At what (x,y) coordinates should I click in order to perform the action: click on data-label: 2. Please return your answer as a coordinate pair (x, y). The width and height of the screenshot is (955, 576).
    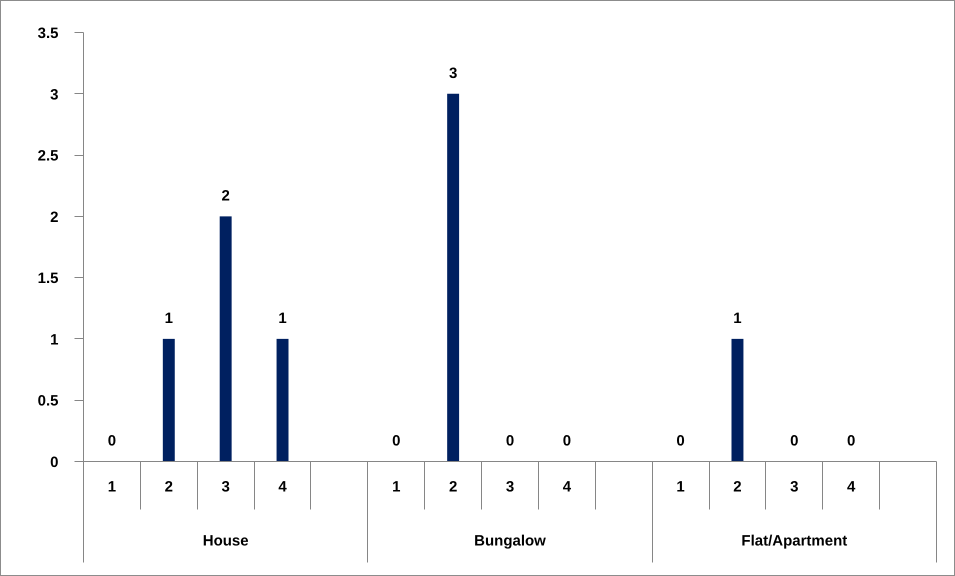
    Looking at the image, I should click on (225, 195).